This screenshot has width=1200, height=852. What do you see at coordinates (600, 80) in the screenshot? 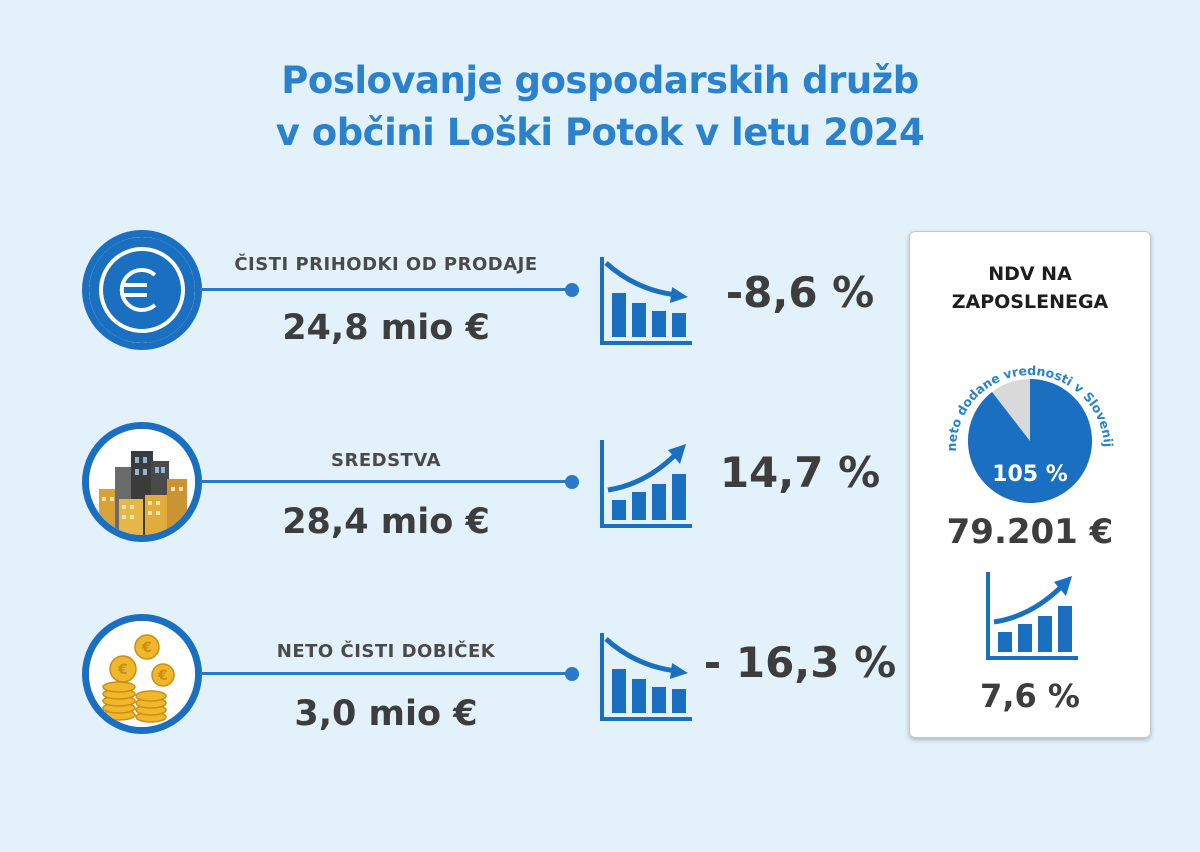
I see `page-title-line-1: Poslovanje gospodarskih družb` at bounding box center [600, 80].